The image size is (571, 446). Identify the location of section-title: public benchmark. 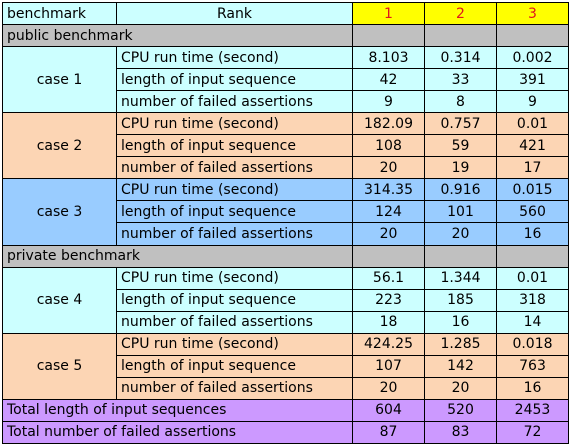
(177, 36).